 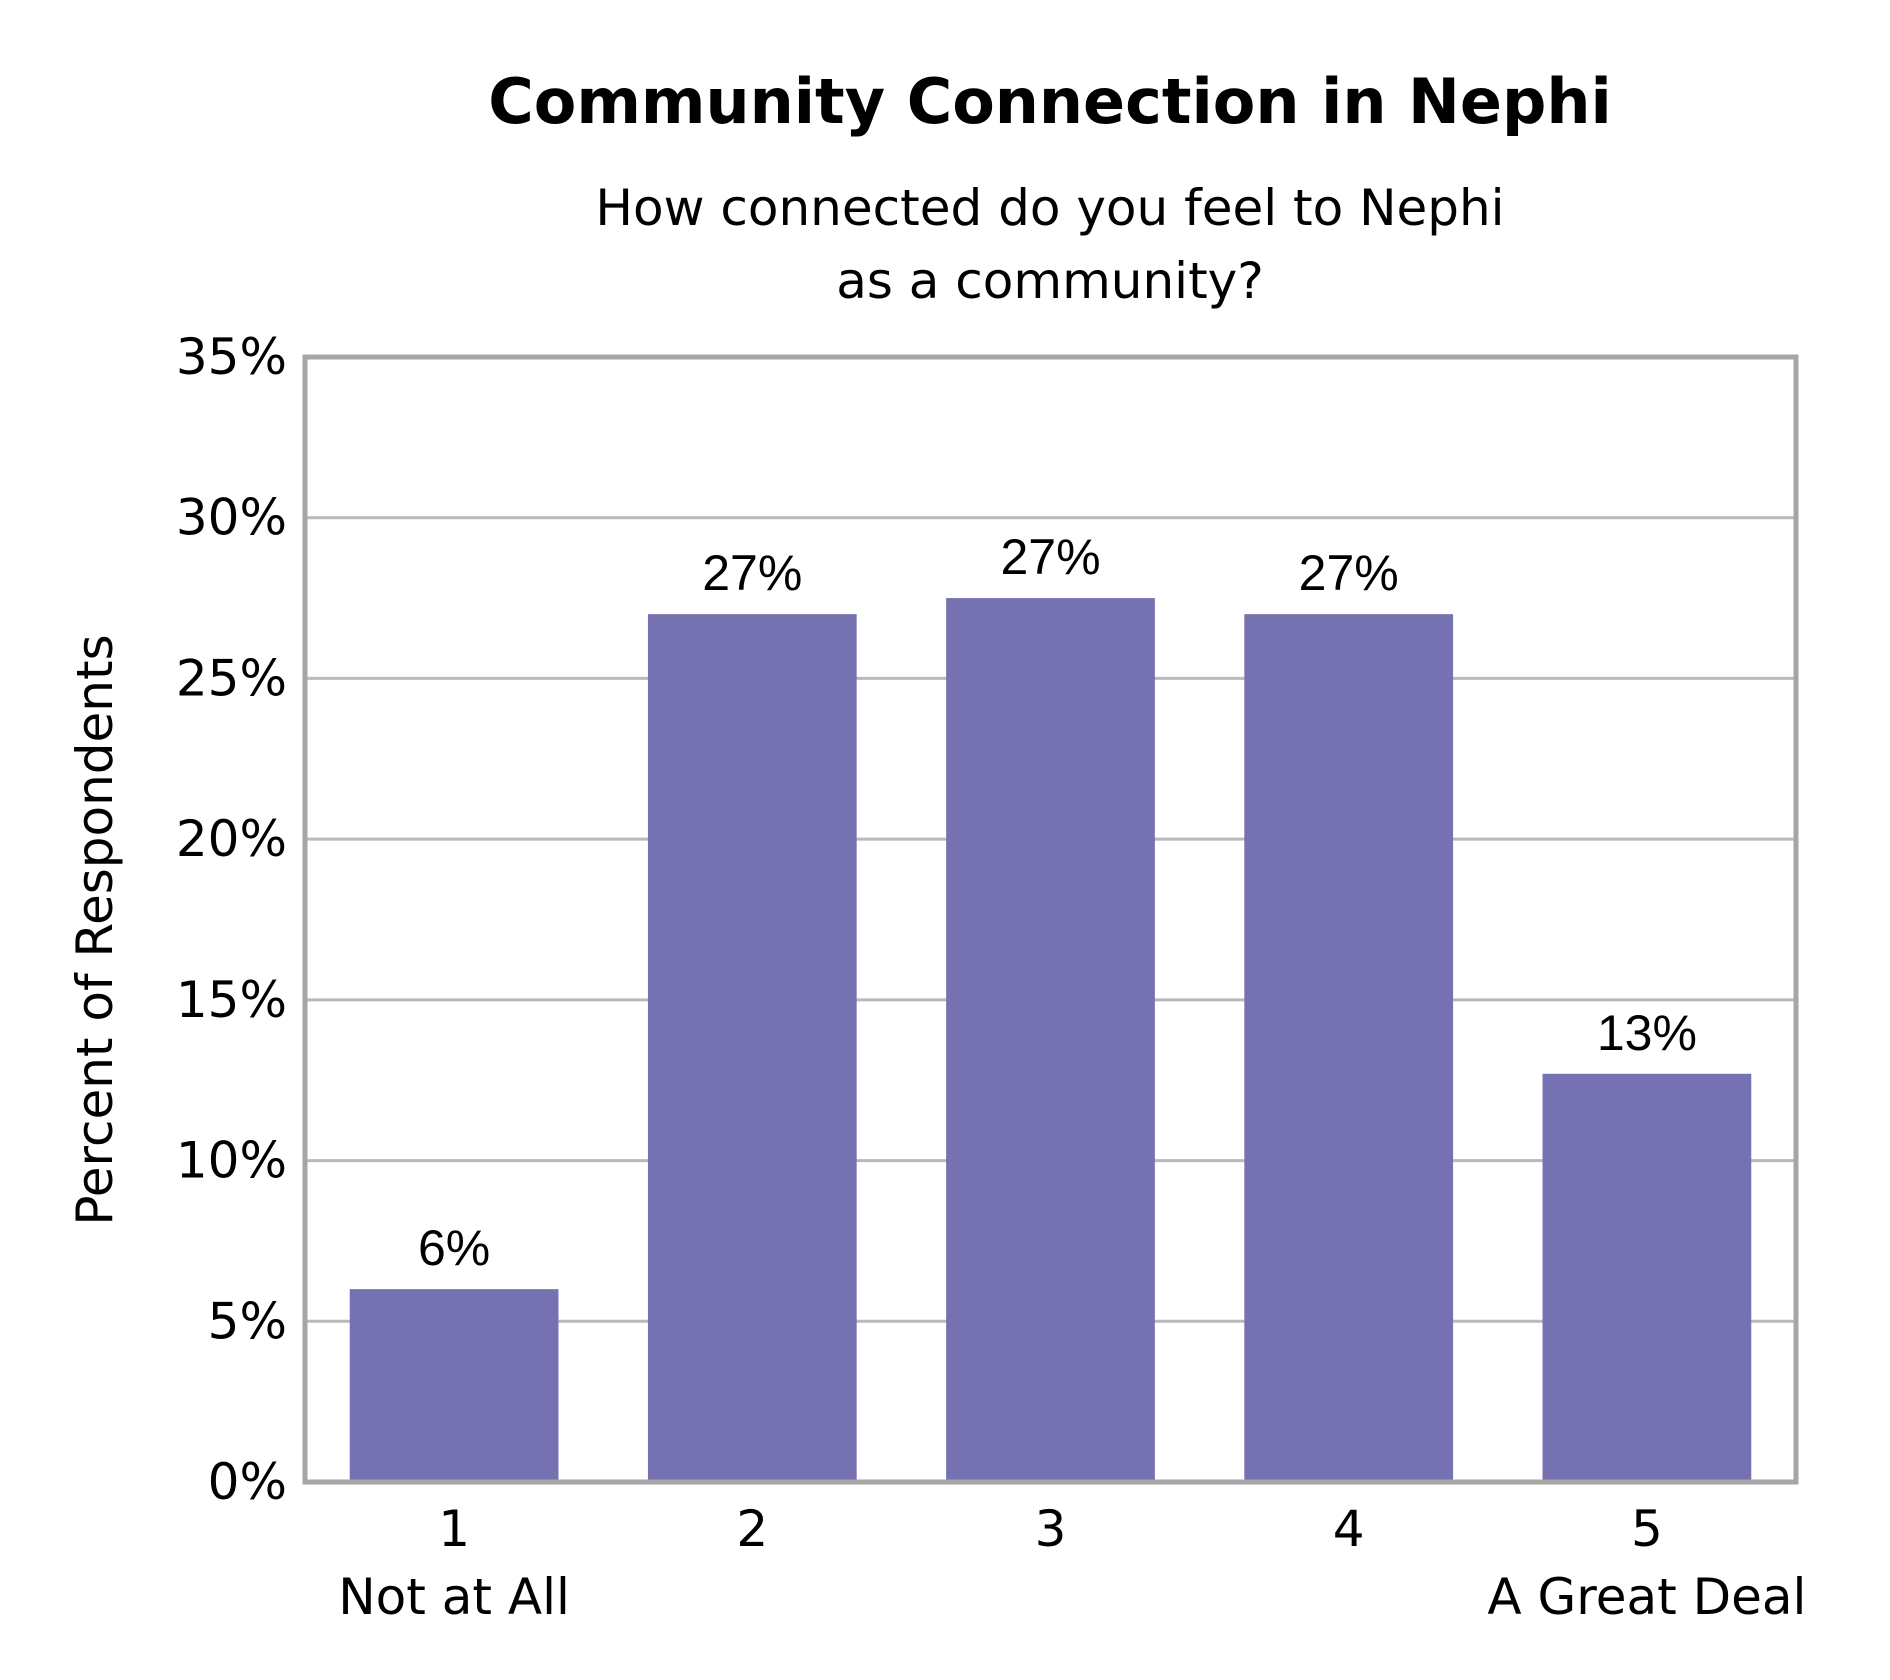 I want to click on chart-subtitle-line-1: How connected do you feel to Nephi, so click(x=1049, y=208).